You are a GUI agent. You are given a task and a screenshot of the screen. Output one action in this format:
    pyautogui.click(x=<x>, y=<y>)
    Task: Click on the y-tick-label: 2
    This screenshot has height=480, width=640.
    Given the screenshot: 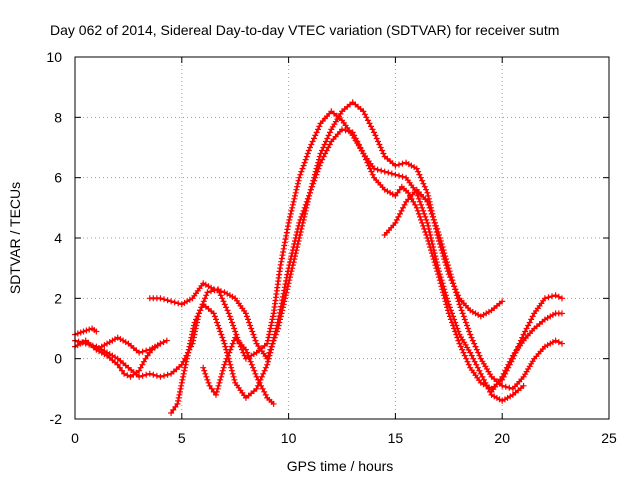 What is the action you would take?
    pyautogui.click(x=58, y=298)
    